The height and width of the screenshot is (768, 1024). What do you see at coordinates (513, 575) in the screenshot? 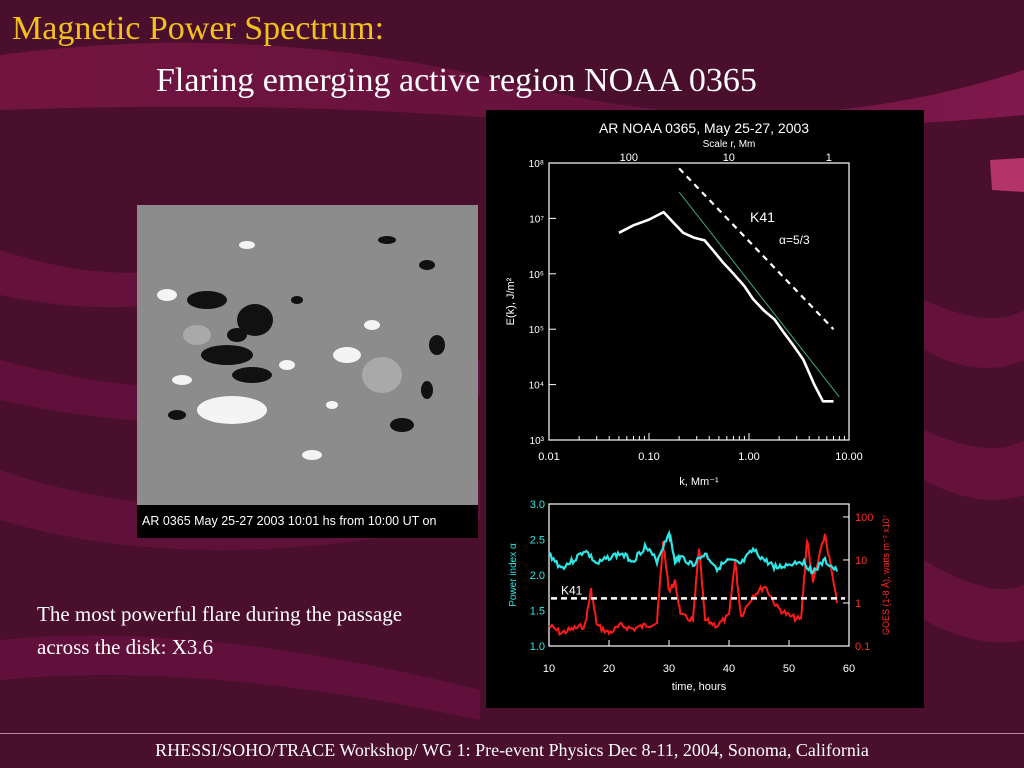
I see `alpha-axis-label: Power index α` at bounding box center [513, 575].